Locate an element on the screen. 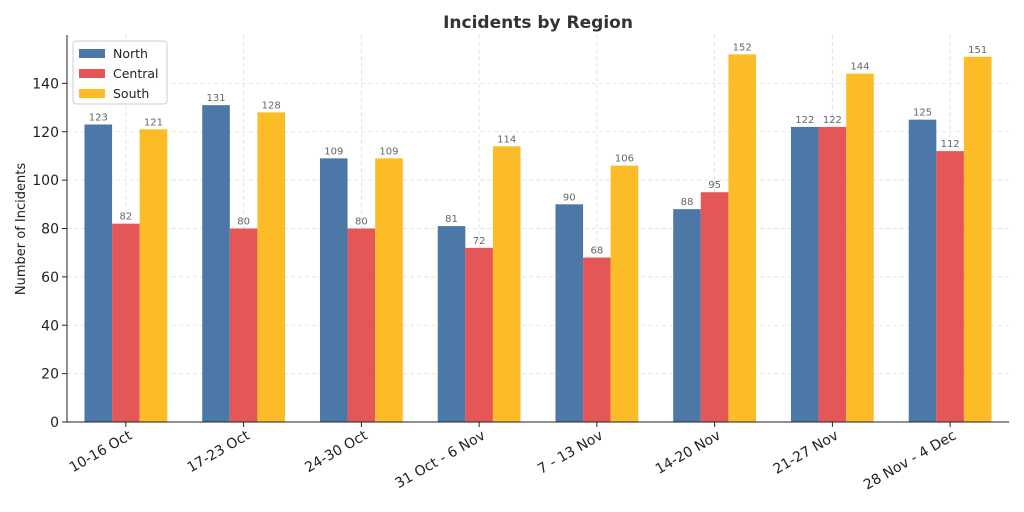 This screenshot has height=512, width=1024. x-tick-label: 17-23 Oct is located at coordinates (219, 451).